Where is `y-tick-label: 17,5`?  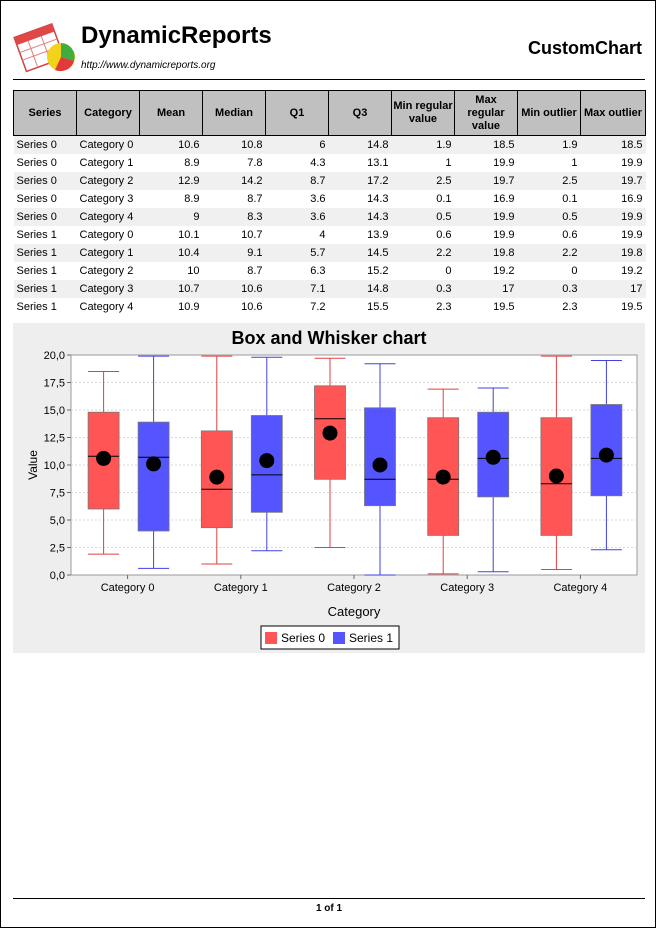
y-tick-label: 17,5 is located at coordinates (54, 384).